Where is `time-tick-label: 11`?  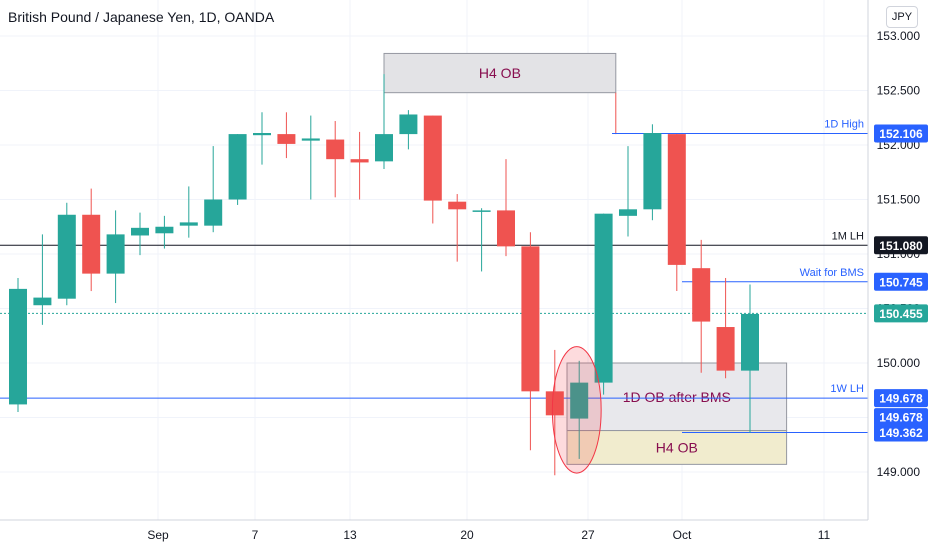
time-tick-label: 11 is located at coordinates (824, 535).